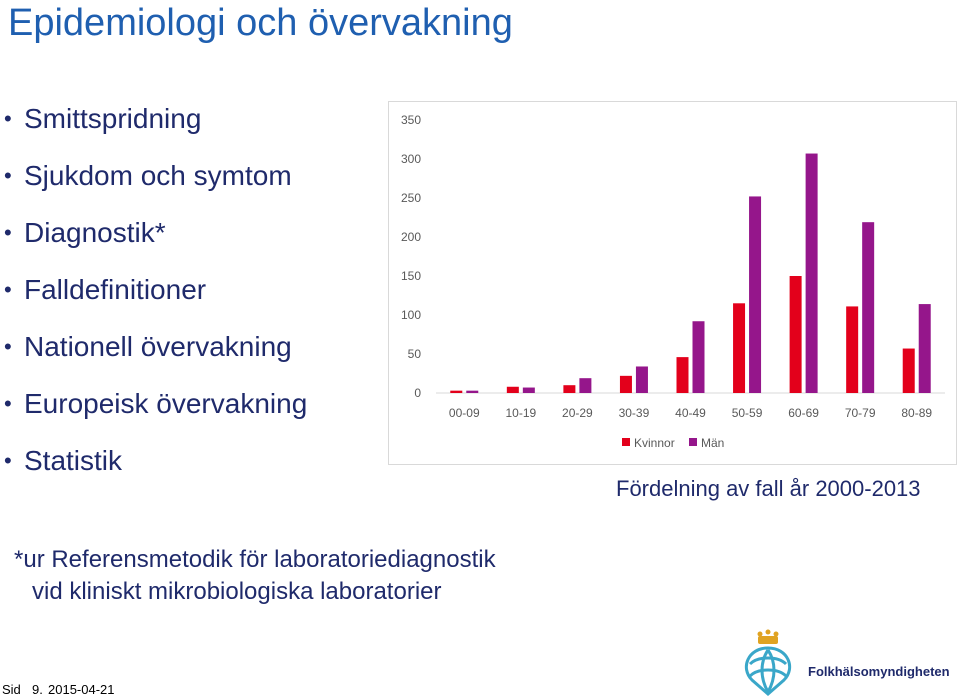 The image size is (959, 699). I want to click on bullet-item: • Sjukdom och symtom, so click(155, 183).